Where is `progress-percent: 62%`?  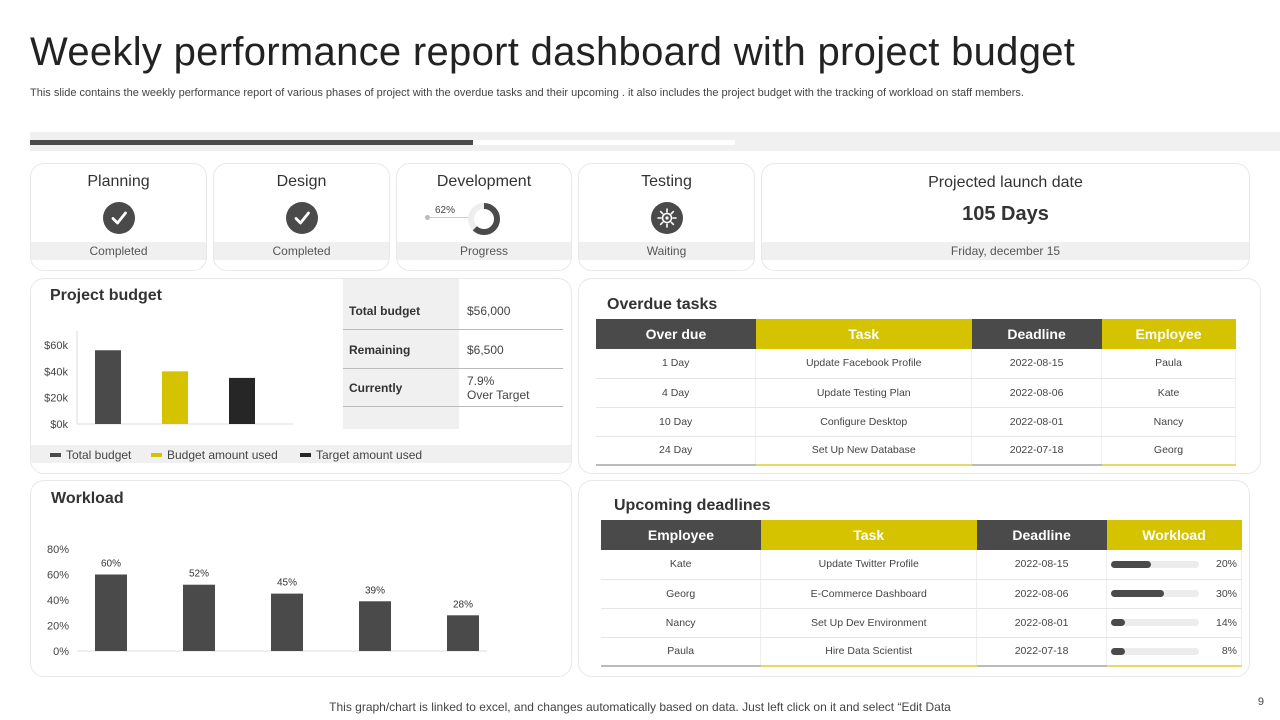 progress-percent: 62% is located at coordinates (445, 210).